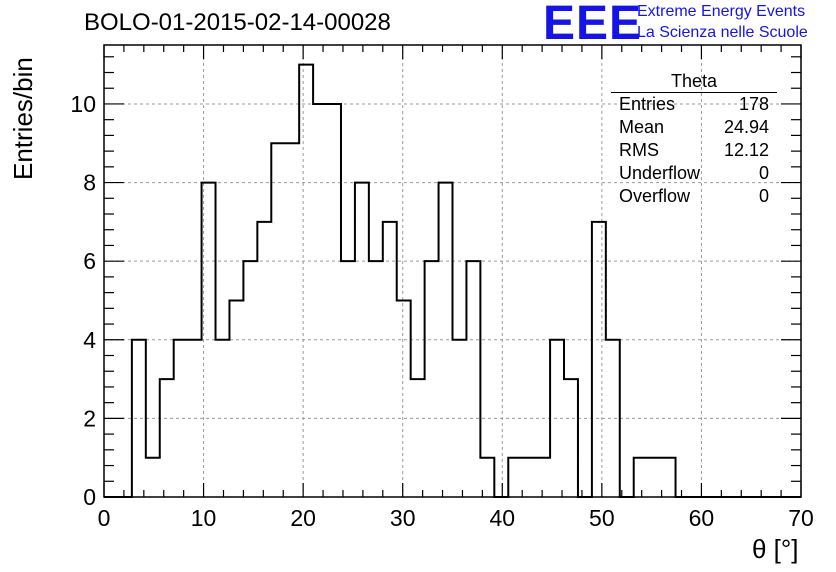  Describe the element at coordinates (89, 418) in the screenshot. I see `y-tick-label: 2` at that location.